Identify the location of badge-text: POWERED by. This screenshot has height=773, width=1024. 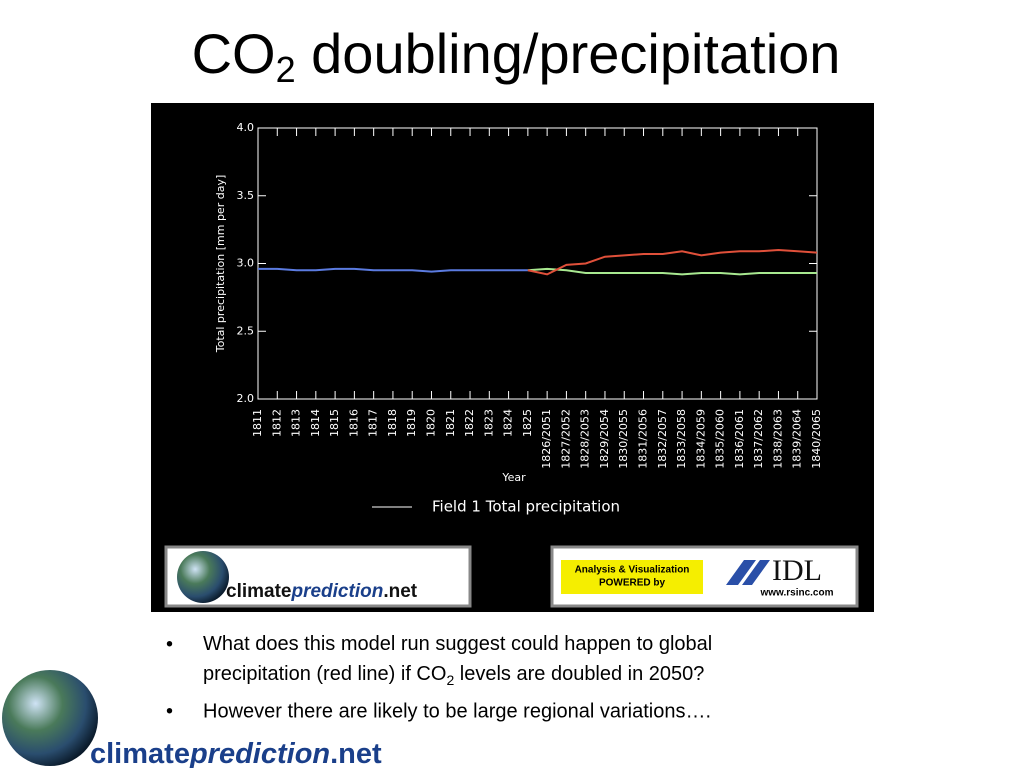
(632, 583).